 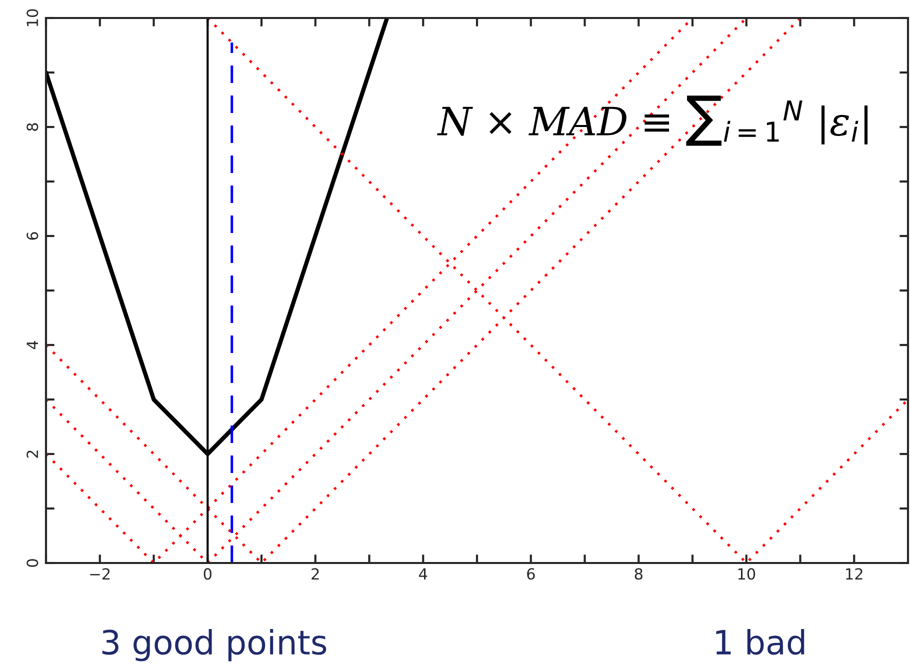 What do you see at coordinates (32, 127) in the screenshot?
I see `y-tick-label: 8` at bounding box center [32, 127].